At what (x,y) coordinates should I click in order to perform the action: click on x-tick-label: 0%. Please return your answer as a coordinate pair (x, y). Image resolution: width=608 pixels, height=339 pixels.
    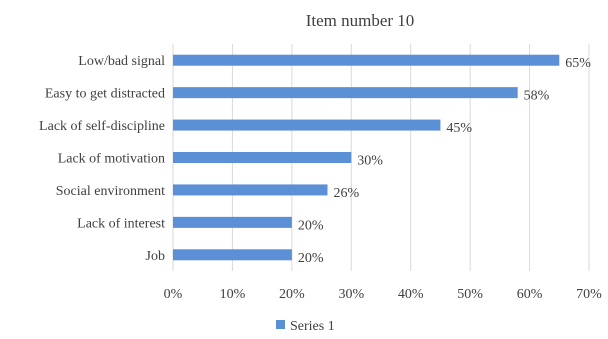
    Looking at the image, I should click on (173, 294).